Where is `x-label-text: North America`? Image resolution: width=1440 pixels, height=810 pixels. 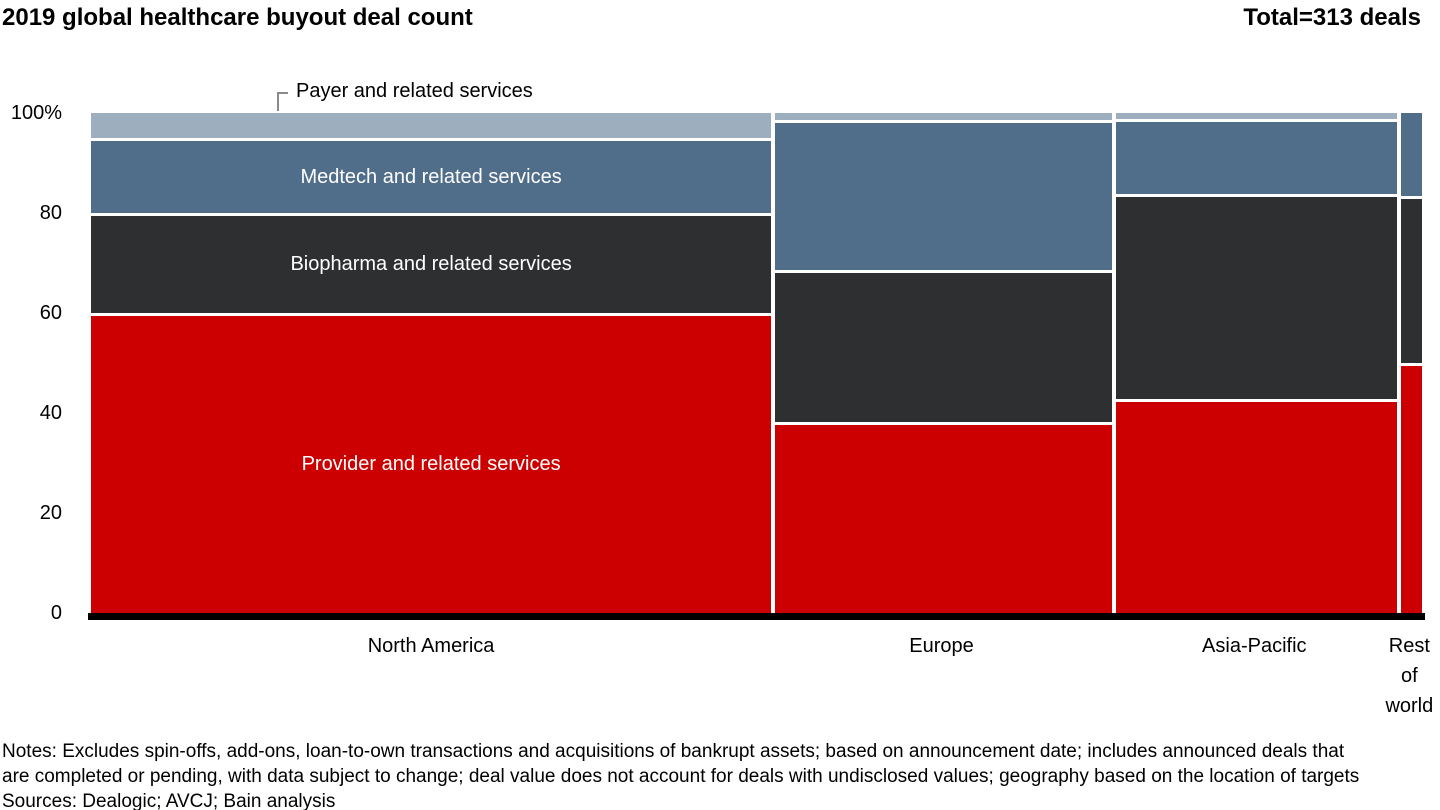 x-label-text: North America is located at coordinates (431, 646).